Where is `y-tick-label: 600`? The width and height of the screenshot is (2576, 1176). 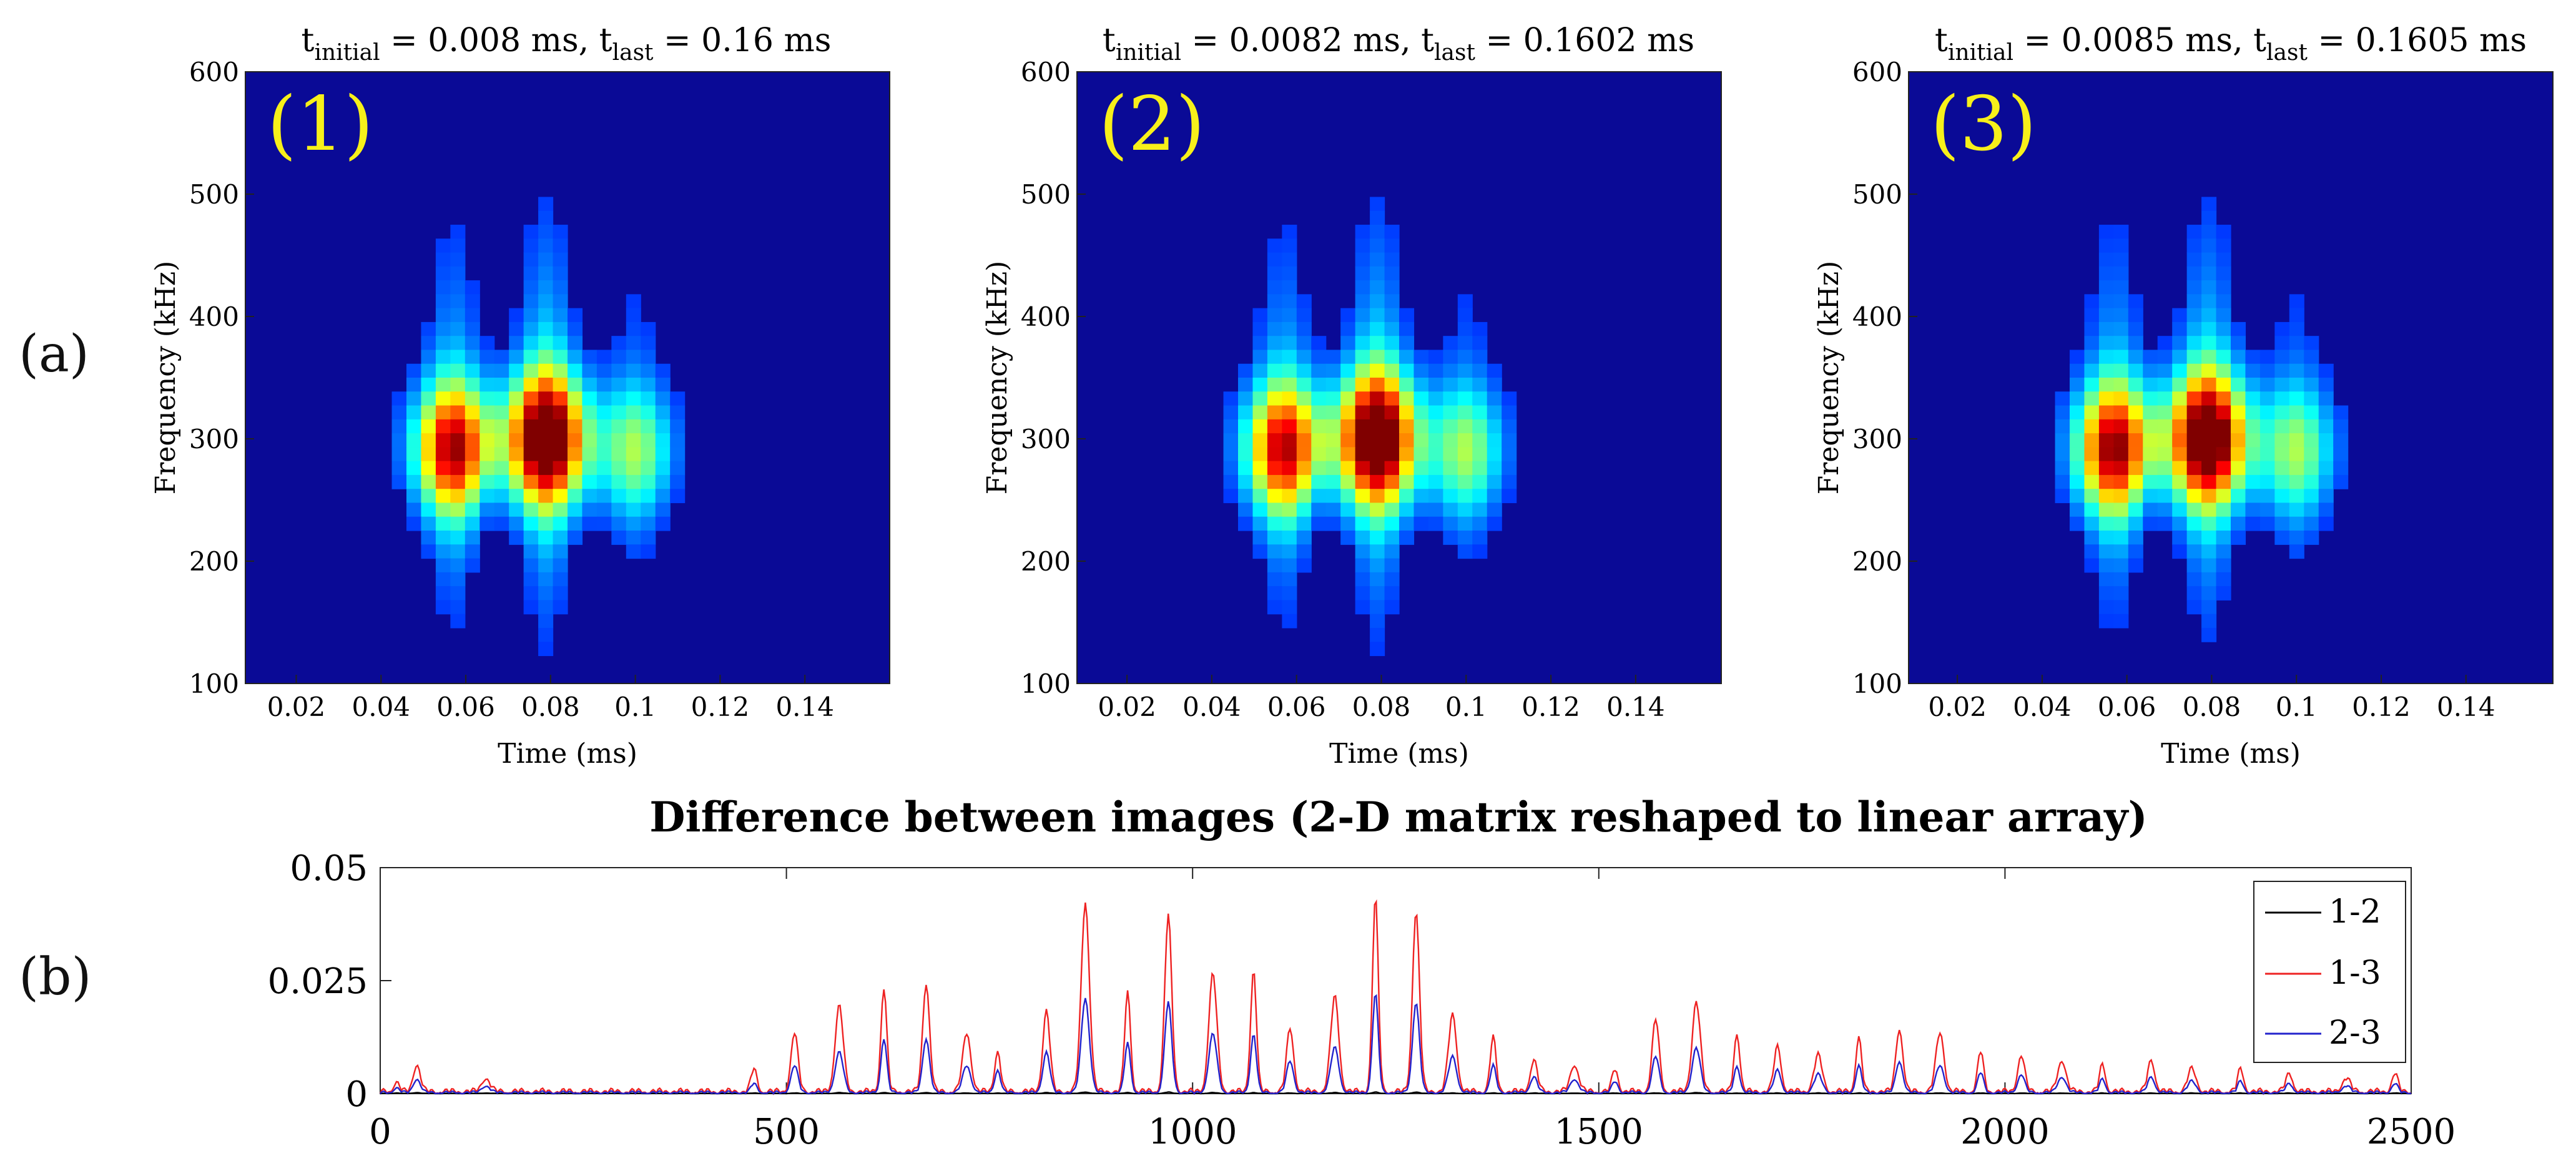 y-tick-label: 600 is located at coordinates (214, 72).